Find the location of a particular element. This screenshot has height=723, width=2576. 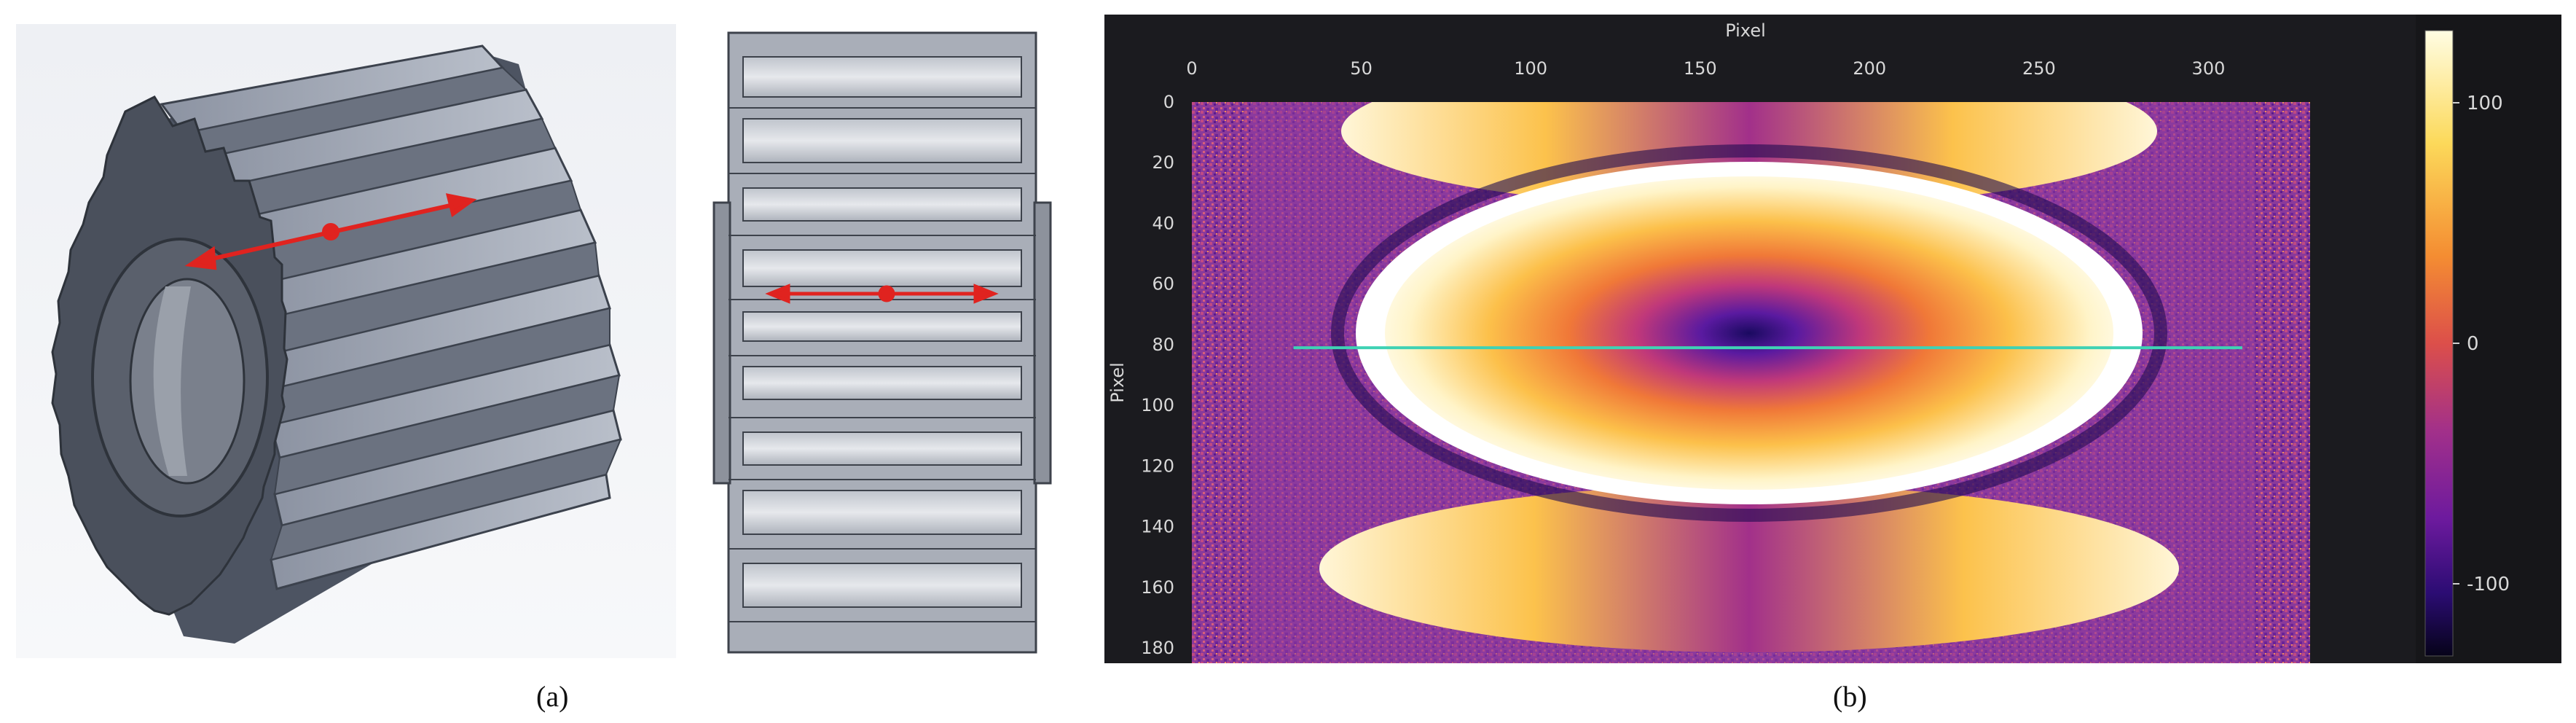

x-axis-label: Pixel is located at coordinates (1745, 31).